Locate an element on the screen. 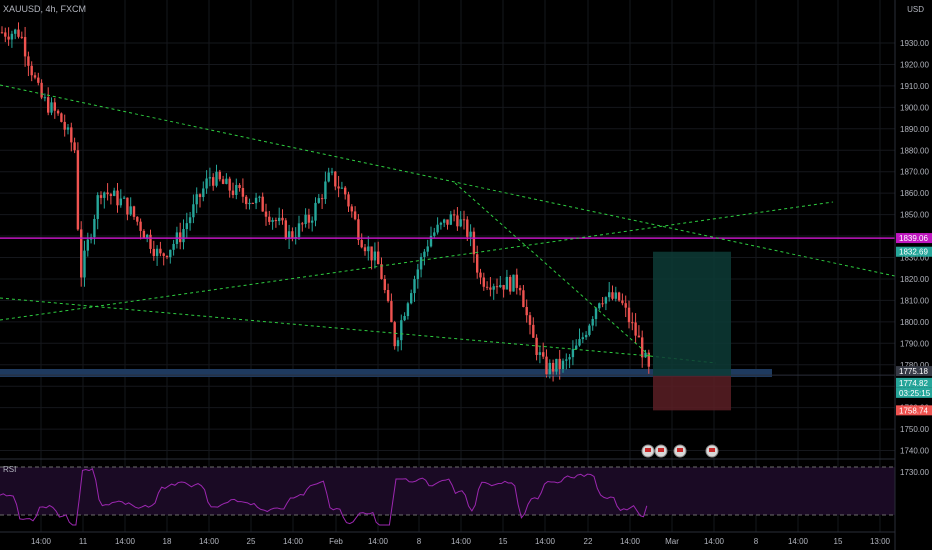 The width and height of the screenshot is (932, 550). symbol-title: XAUUSD, 4h, FXCM is located at coordinates (45, 9).